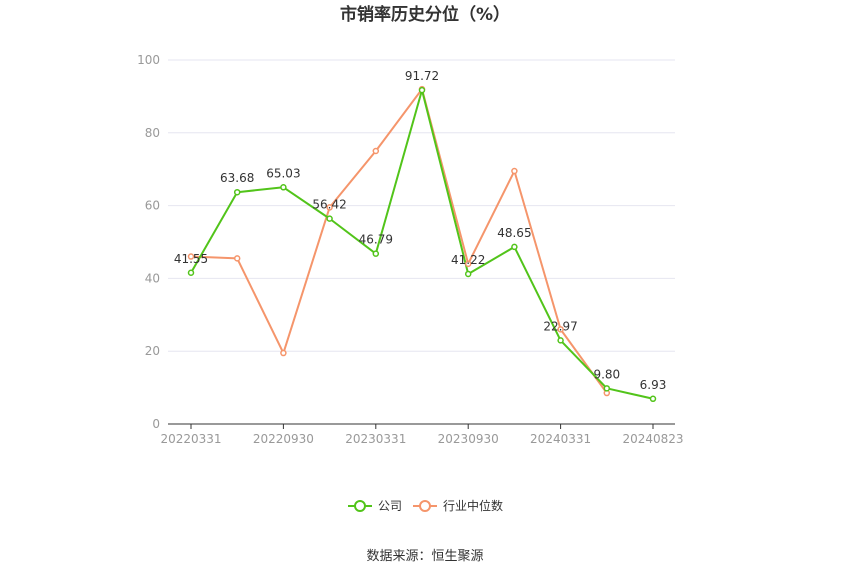  Describe the element at coordinates (283, 173) in the screenshot. I see `data-label: 65.03` at that location.